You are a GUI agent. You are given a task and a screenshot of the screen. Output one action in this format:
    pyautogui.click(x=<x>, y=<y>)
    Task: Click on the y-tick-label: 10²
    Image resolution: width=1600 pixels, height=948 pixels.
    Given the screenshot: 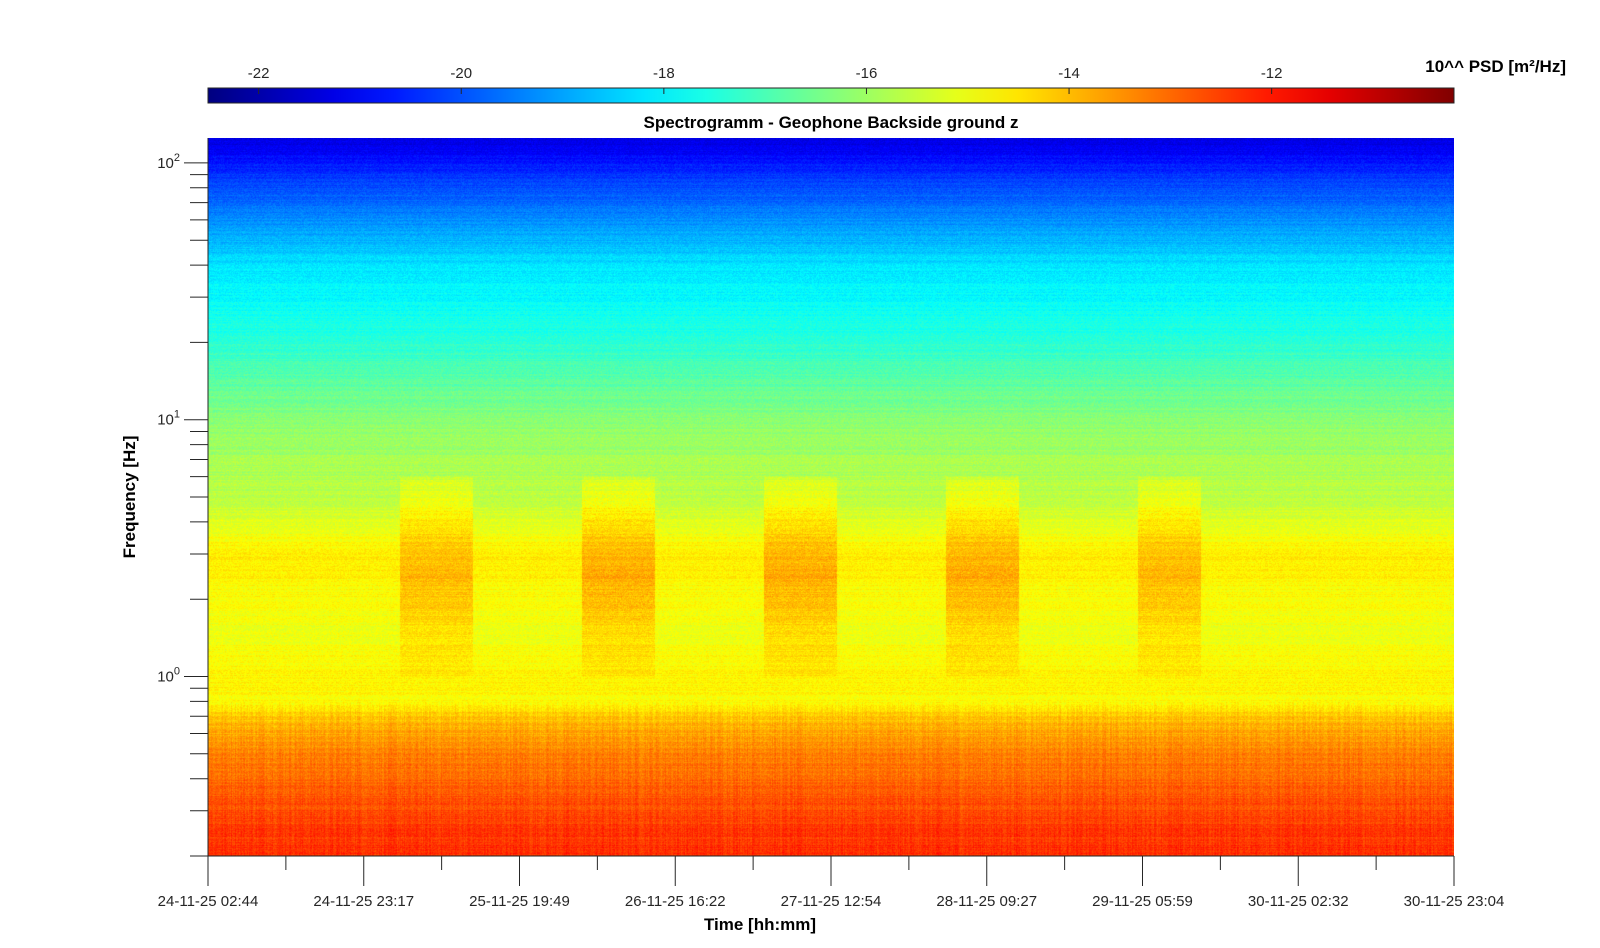 What is the action you would take?
    pyautogui.click(x=168, y=162)
    